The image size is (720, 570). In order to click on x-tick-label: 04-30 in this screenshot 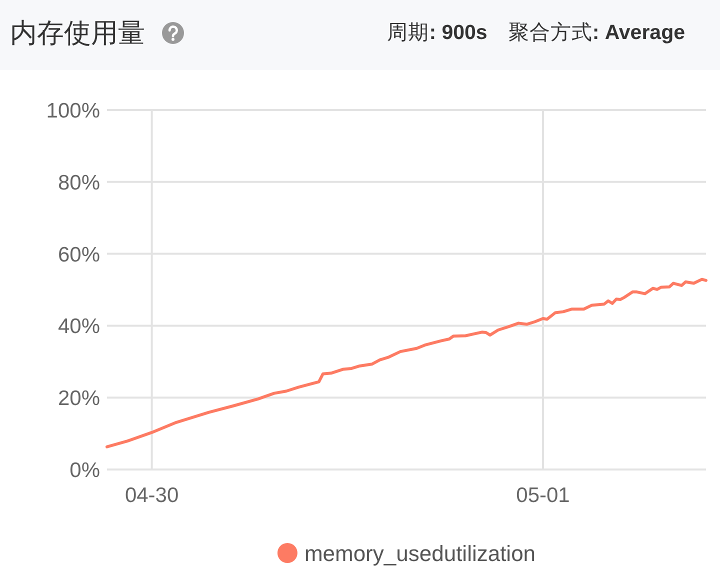, I will do `click(151, 495)`.